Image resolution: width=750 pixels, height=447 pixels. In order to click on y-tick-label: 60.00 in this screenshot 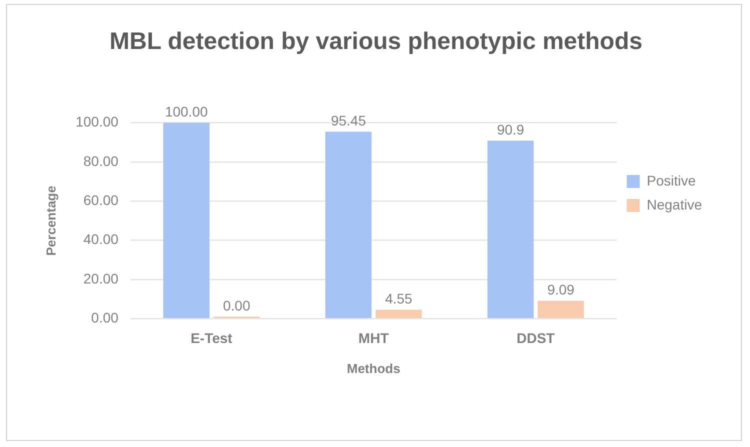, I will do `click(101, 200)`.